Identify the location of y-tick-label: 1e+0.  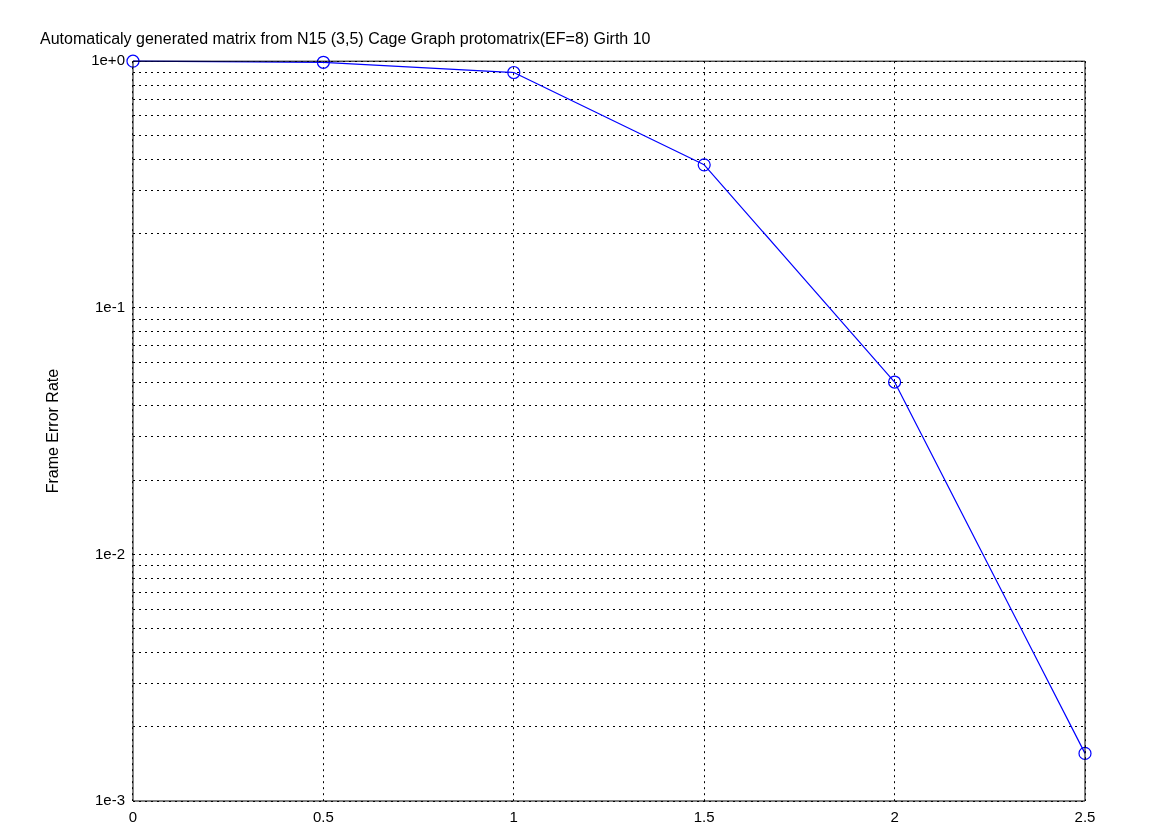
(108, 60).